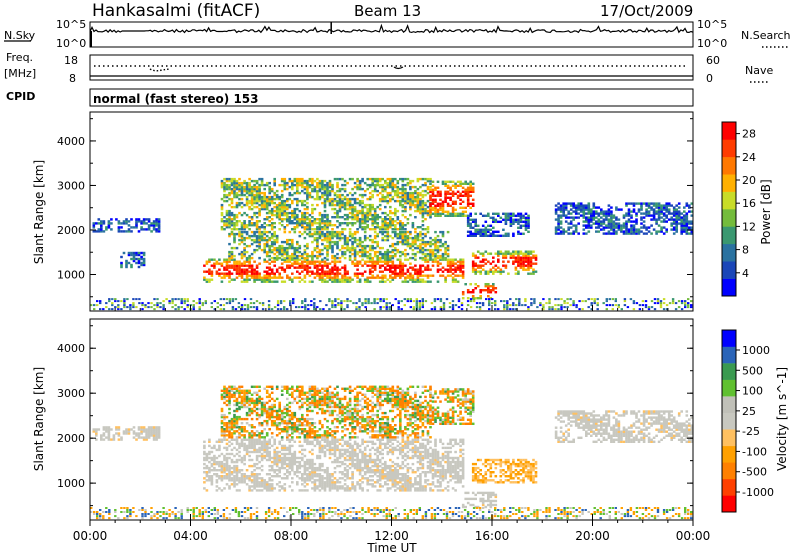  I want to click on cpid-frame, so click(391, 97).